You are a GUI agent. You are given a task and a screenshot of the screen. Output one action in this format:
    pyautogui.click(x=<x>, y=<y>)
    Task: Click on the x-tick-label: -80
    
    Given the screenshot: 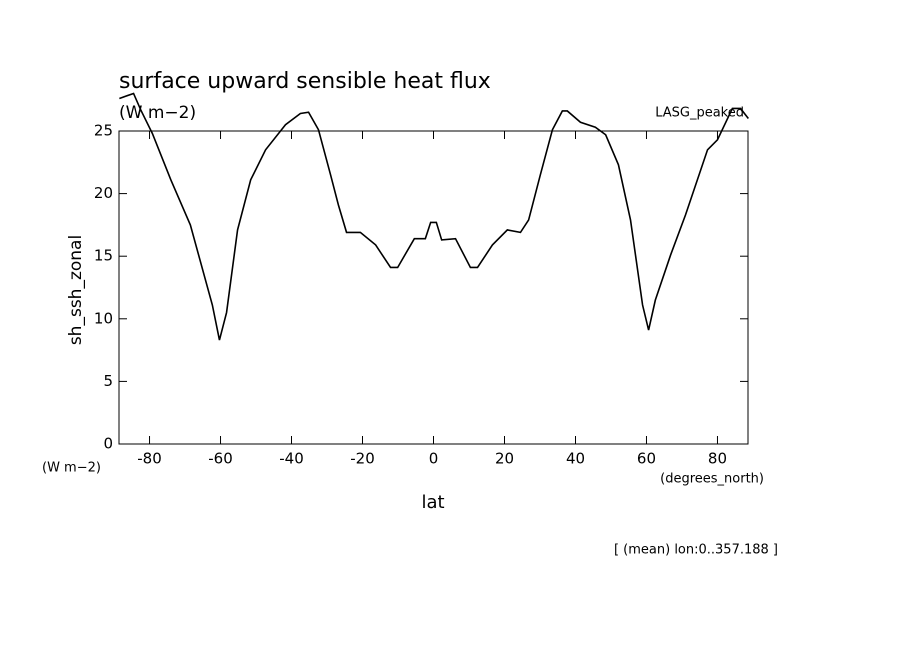 What is the action you would take?
    pyautogui.click(x=149, y=459)
    